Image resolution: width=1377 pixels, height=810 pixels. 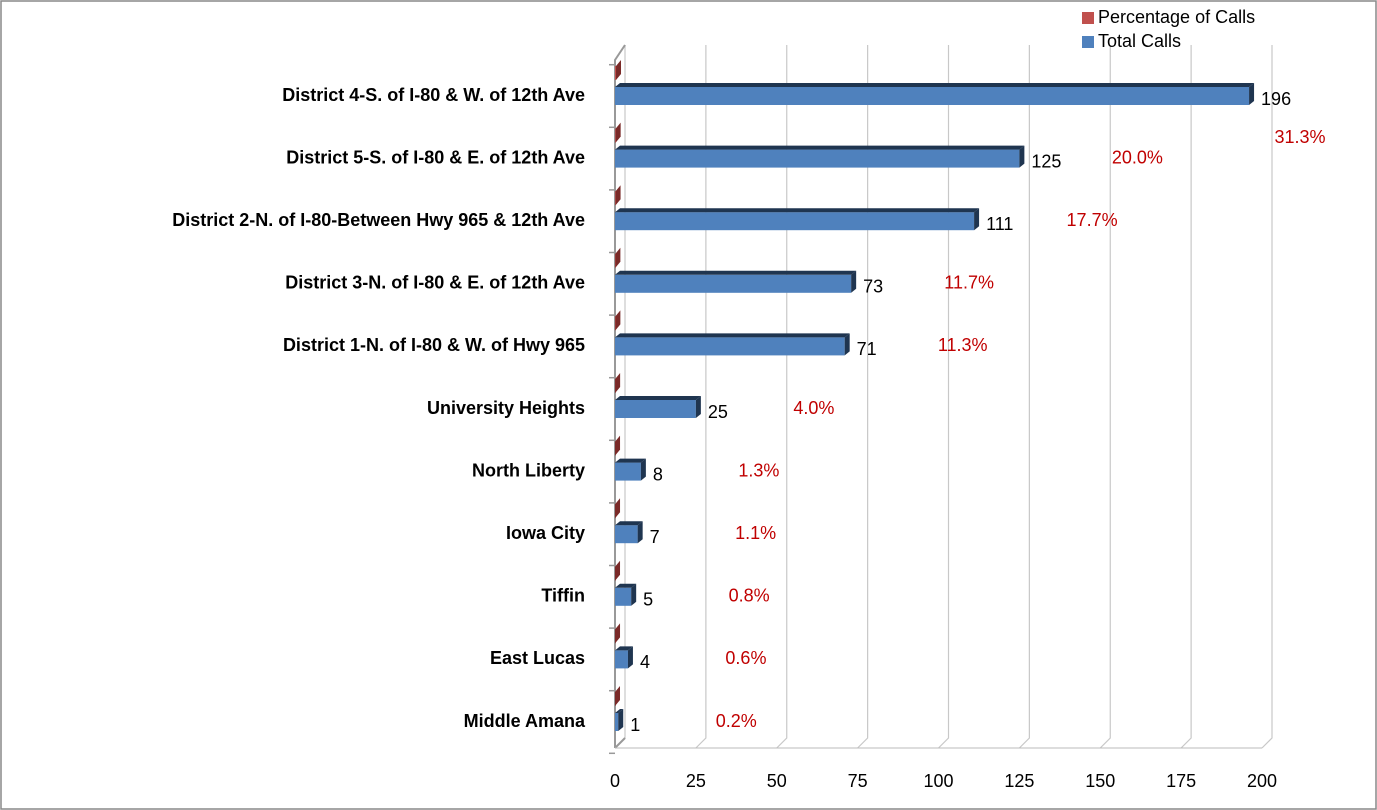 What do you see at coordinates (858, 781) in the screenshot?
I see `x-tick-label: 75` at bounding box center [858, 781].